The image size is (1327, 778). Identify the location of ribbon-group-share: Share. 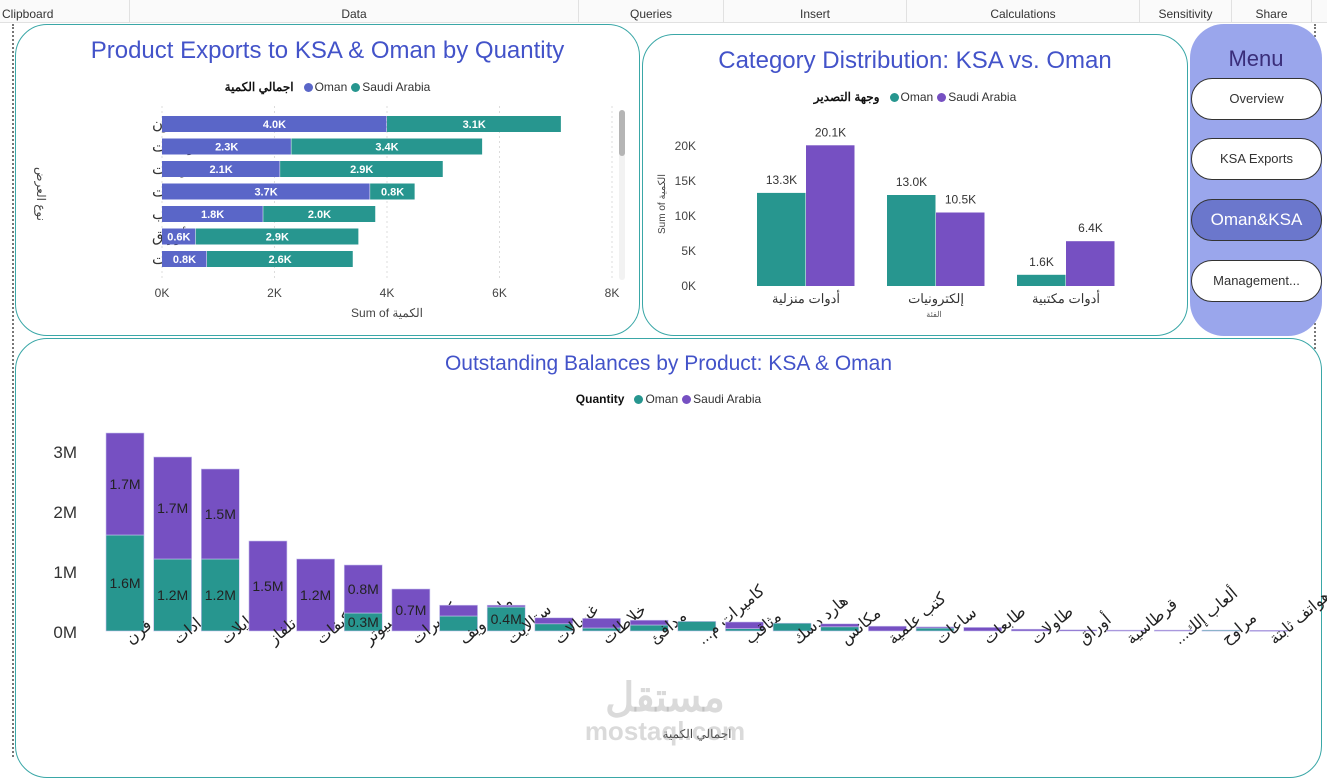
(1272, 11).